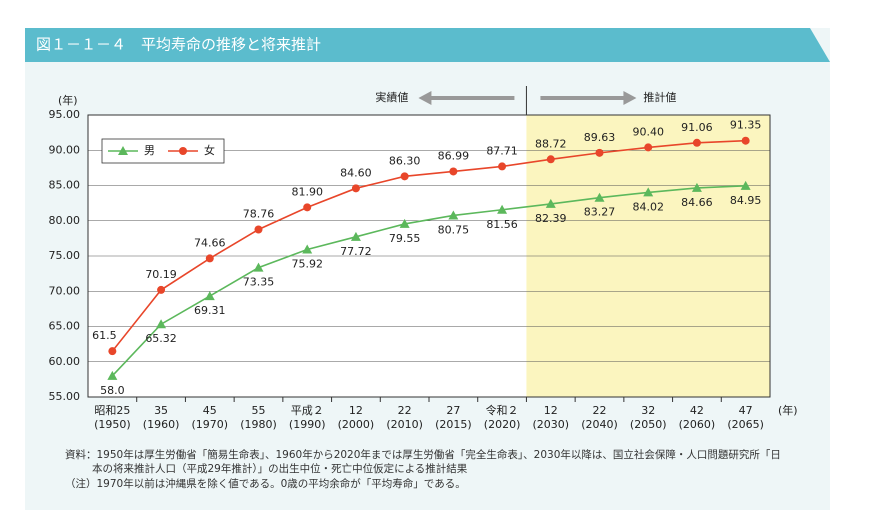 The image size is (870, 526). Describe the element at coordinates (454, 229) in the screenshot. I see `data-label: 80.75` at that location.